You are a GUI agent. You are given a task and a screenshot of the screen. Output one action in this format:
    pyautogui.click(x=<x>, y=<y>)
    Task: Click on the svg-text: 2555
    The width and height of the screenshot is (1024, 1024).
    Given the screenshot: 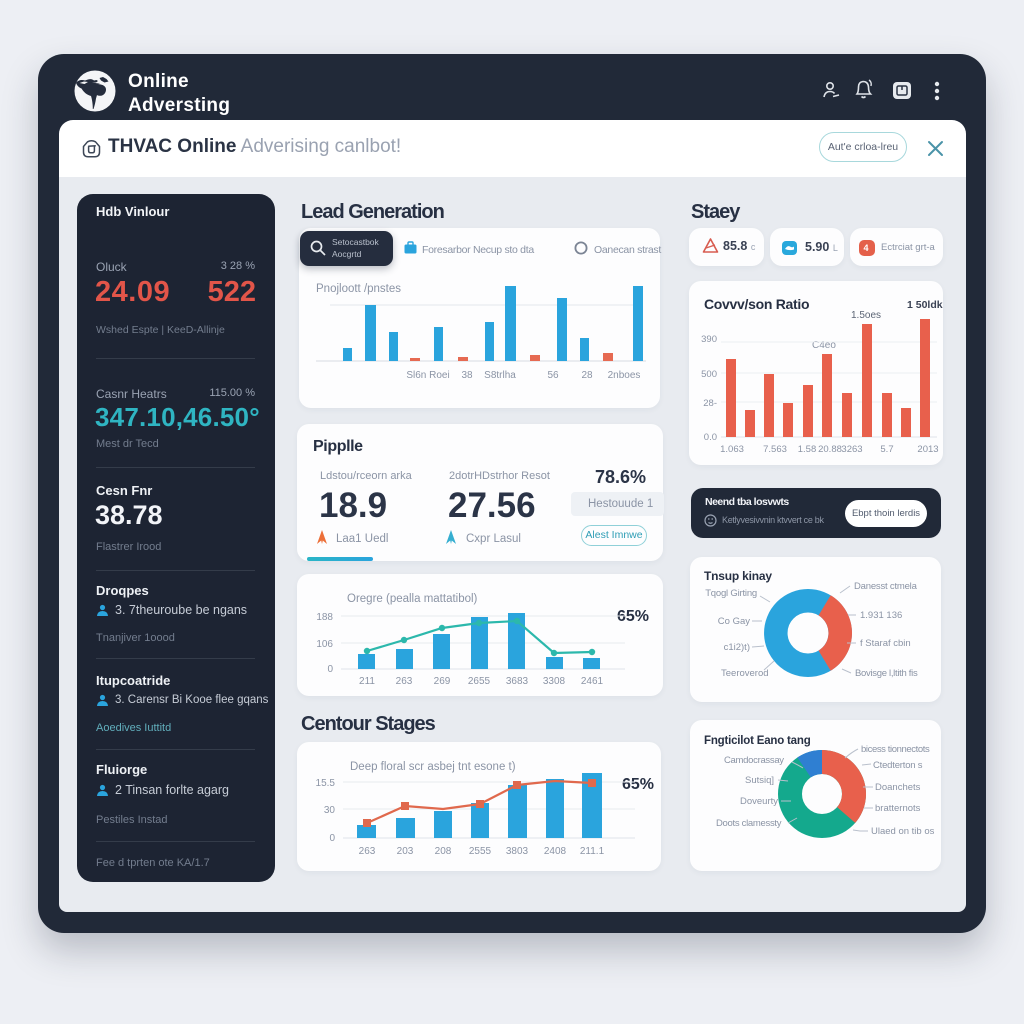 What is the action you would take?
    pyautogui.click(x=480, y=851)
    